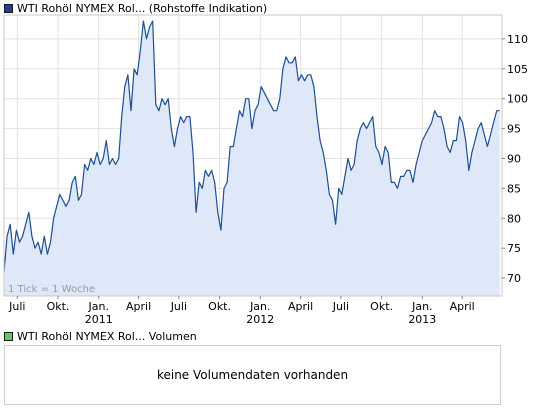 The height and width of the screenshot is (413, 545). Describe the element at coordinates (514, 218) in the screenshot. I see `y-tick-label: 80` at that location.